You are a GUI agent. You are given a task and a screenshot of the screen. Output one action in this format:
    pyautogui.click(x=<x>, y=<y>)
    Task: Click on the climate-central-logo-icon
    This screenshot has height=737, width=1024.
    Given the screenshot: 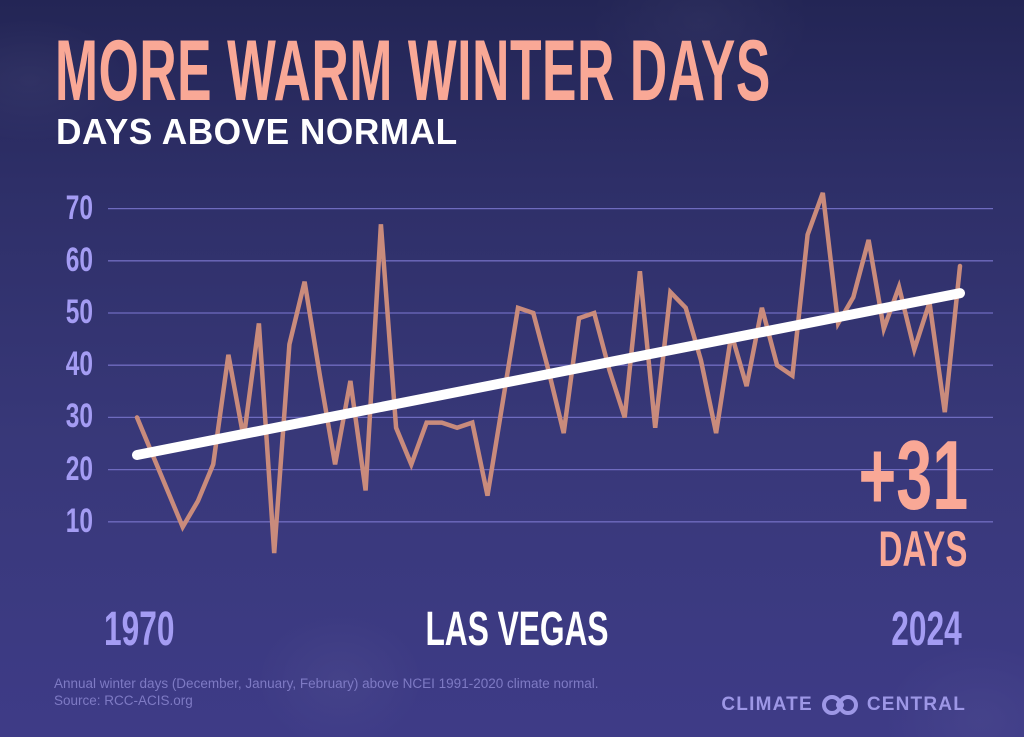 What is the action you would take?
    pyautogui.click(x=839, y=705)
    